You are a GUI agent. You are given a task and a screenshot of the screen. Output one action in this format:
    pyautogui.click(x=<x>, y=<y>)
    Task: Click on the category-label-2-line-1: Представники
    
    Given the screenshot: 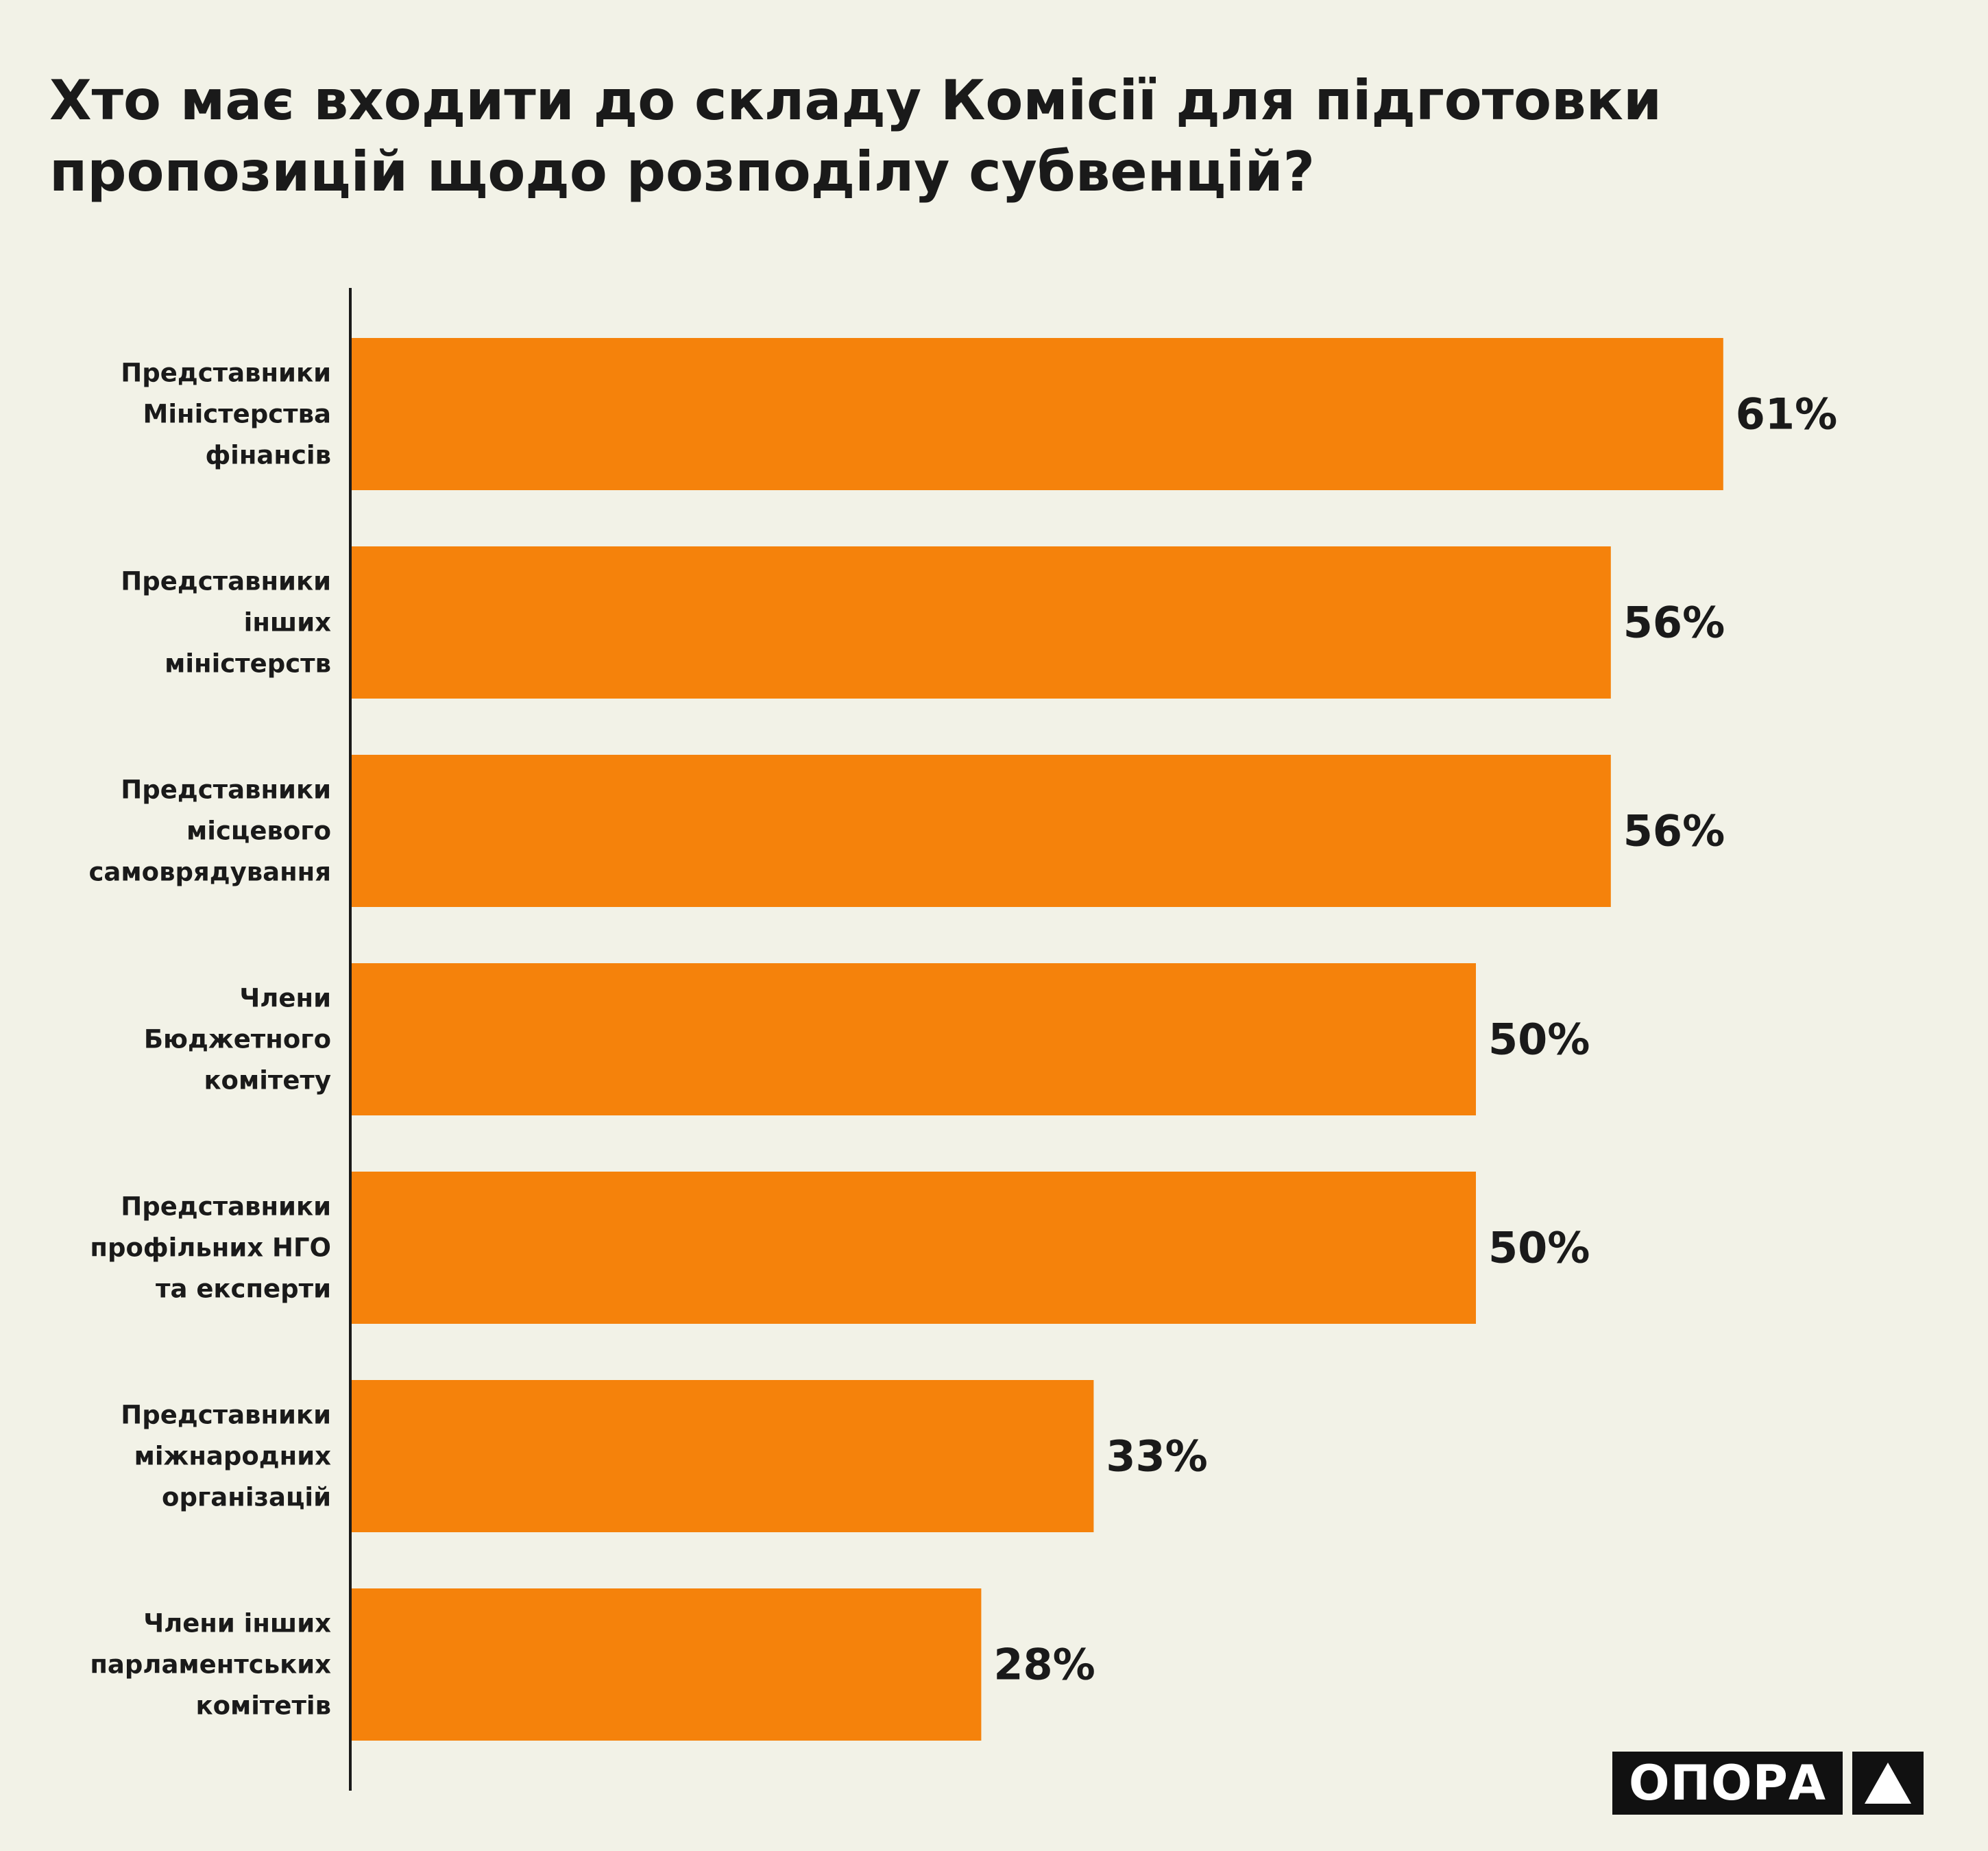 What is the action you would take?
    pyautogui.click(x=226, y=582)
    